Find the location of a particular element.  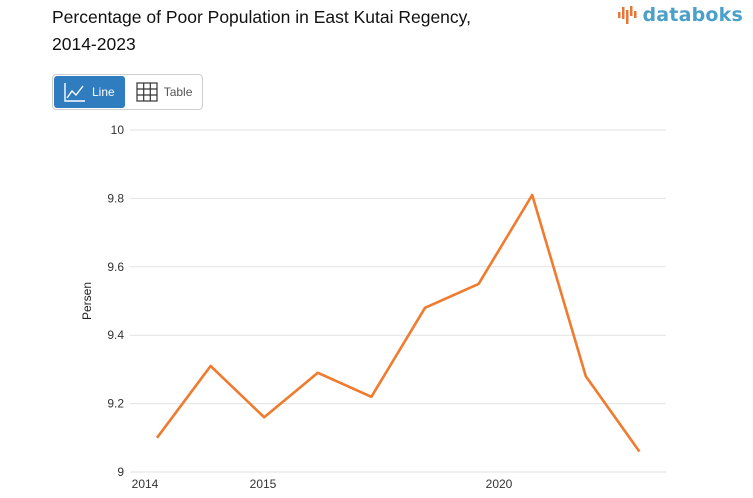

line-view-button: Line is located at coordinates (89, 92).